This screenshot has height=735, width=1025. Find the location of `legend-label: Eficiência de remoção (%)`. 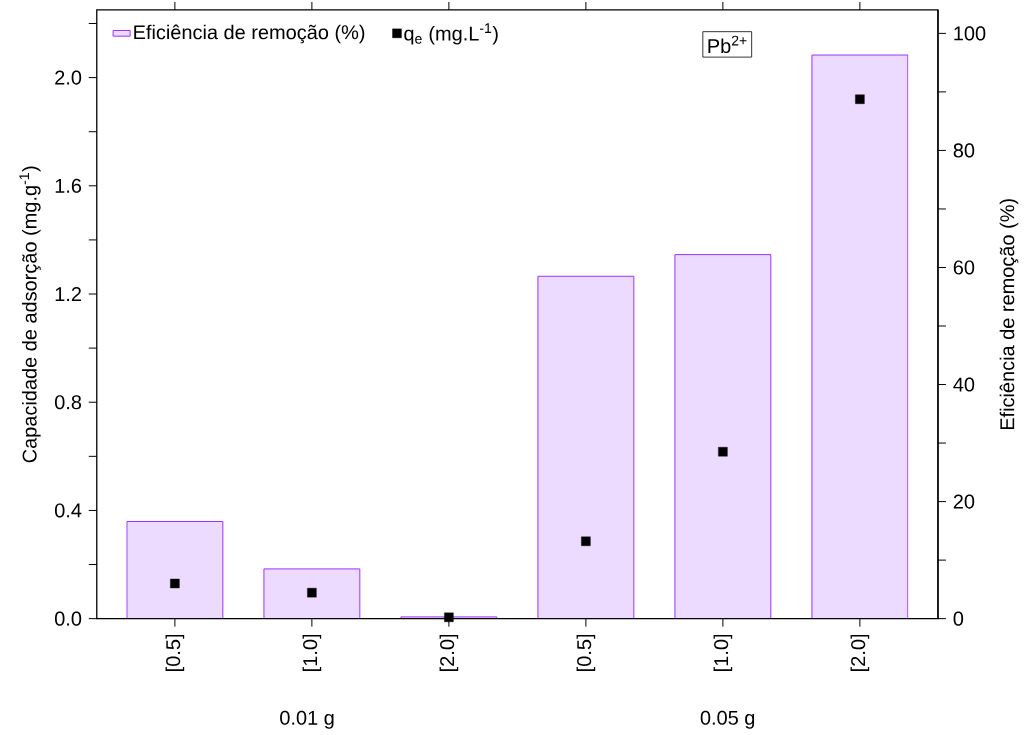

legend-label: Eficiência de remoção (%) is located at coordinates (249, 34).